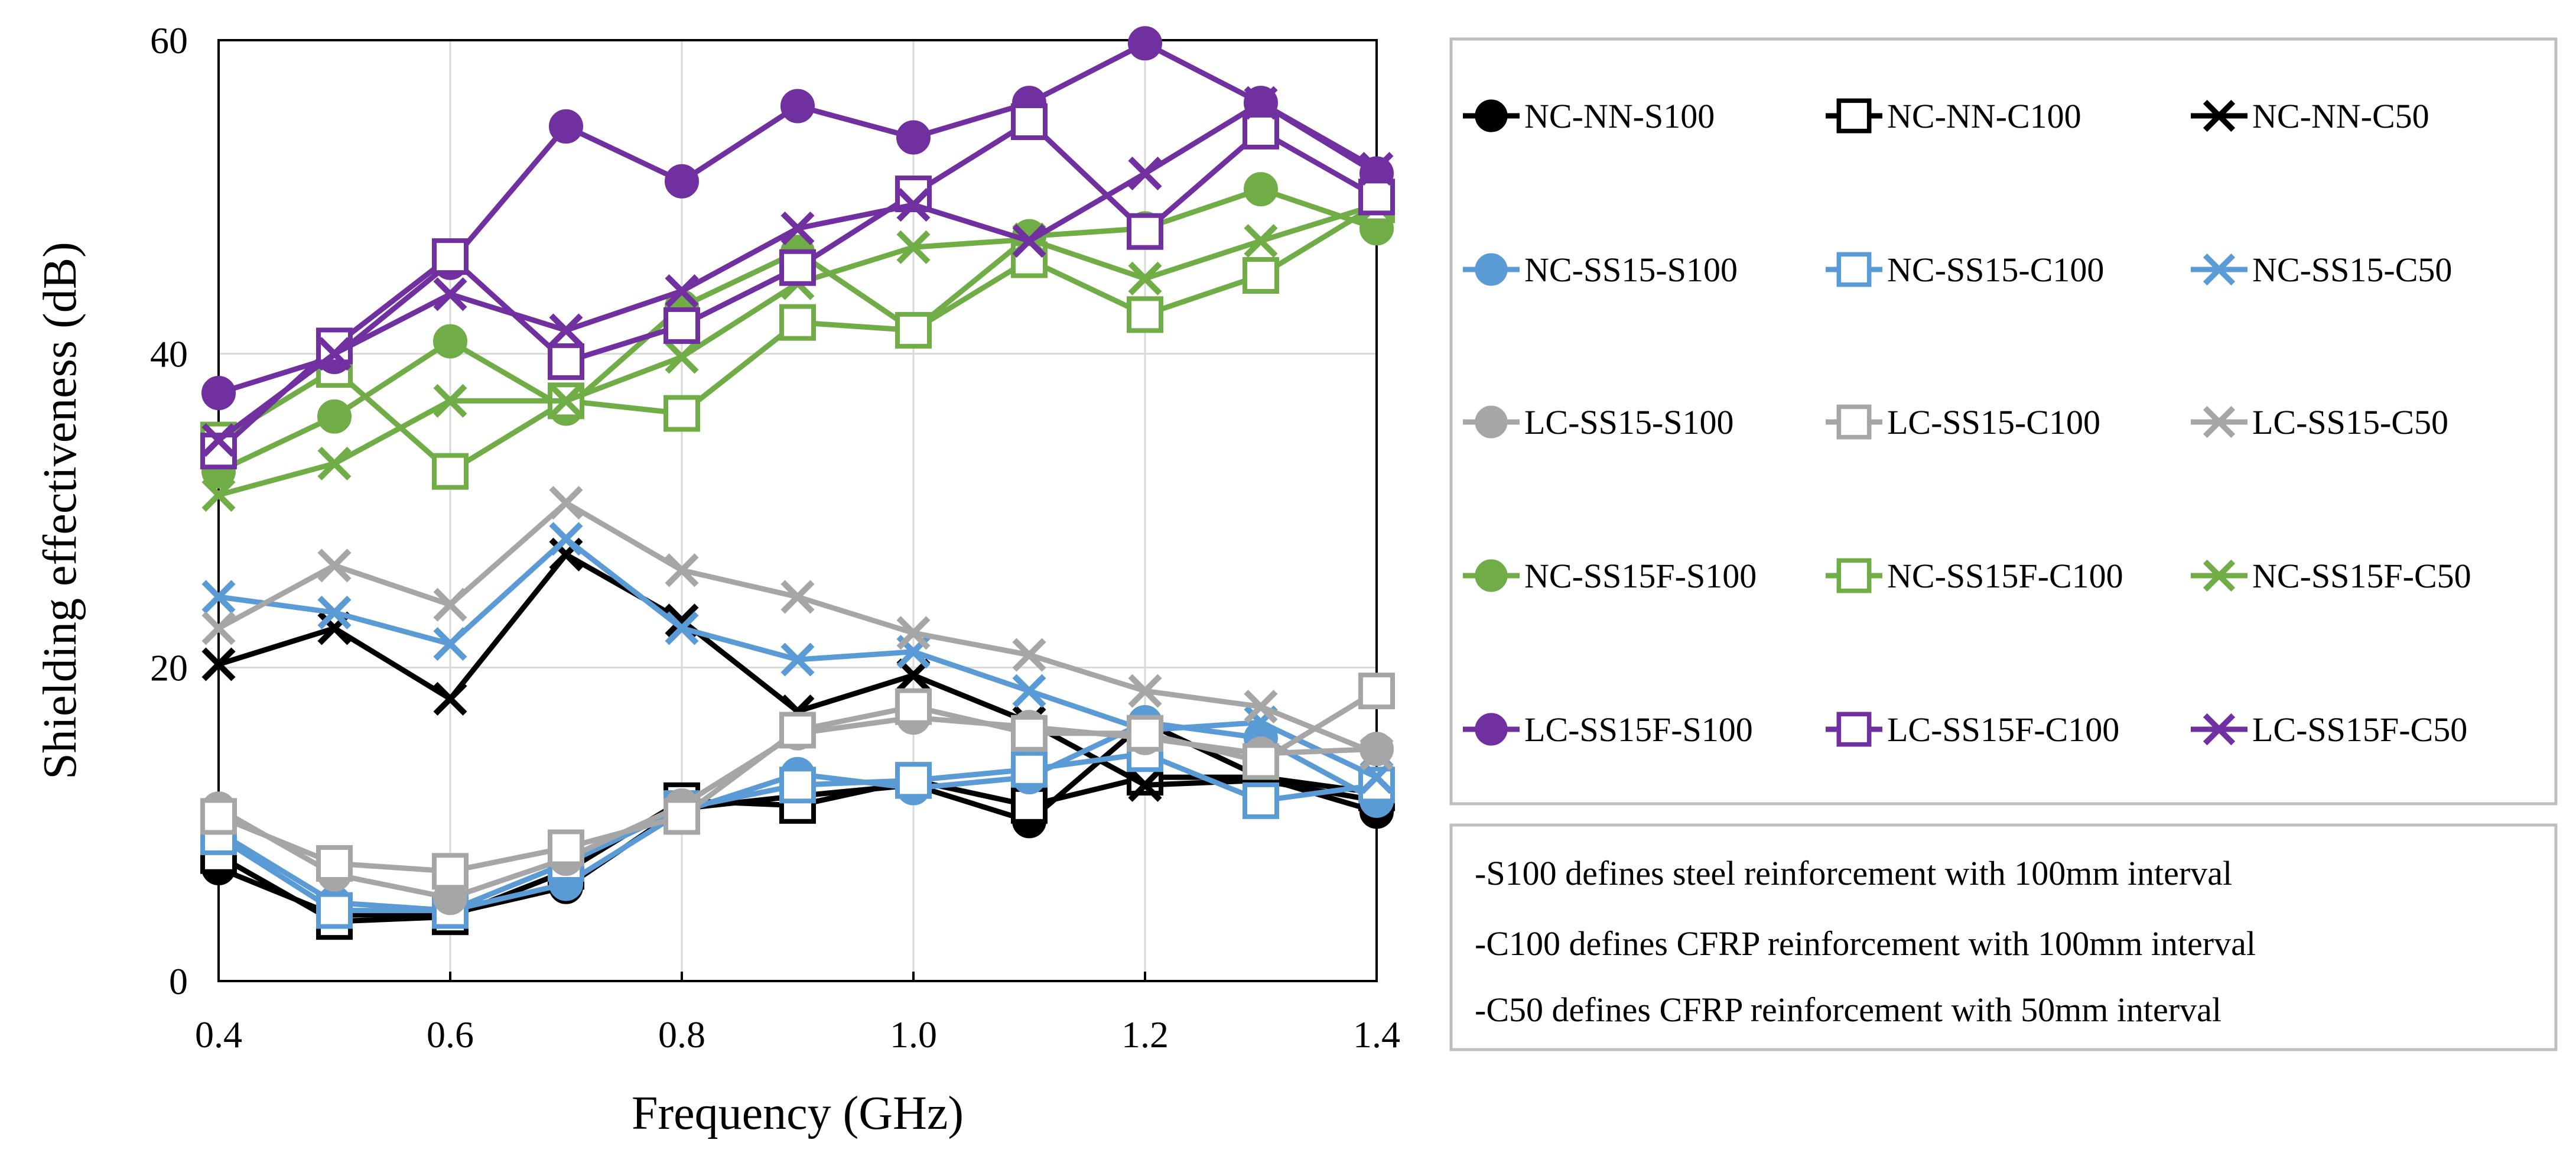  I want to click on x-tick-label: 0.4, so click(218, 1035).